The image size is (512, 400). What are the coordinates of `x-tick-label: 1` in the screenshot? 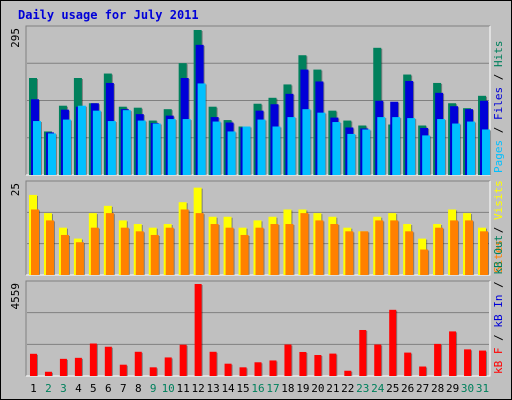 It's located at (33, 388).